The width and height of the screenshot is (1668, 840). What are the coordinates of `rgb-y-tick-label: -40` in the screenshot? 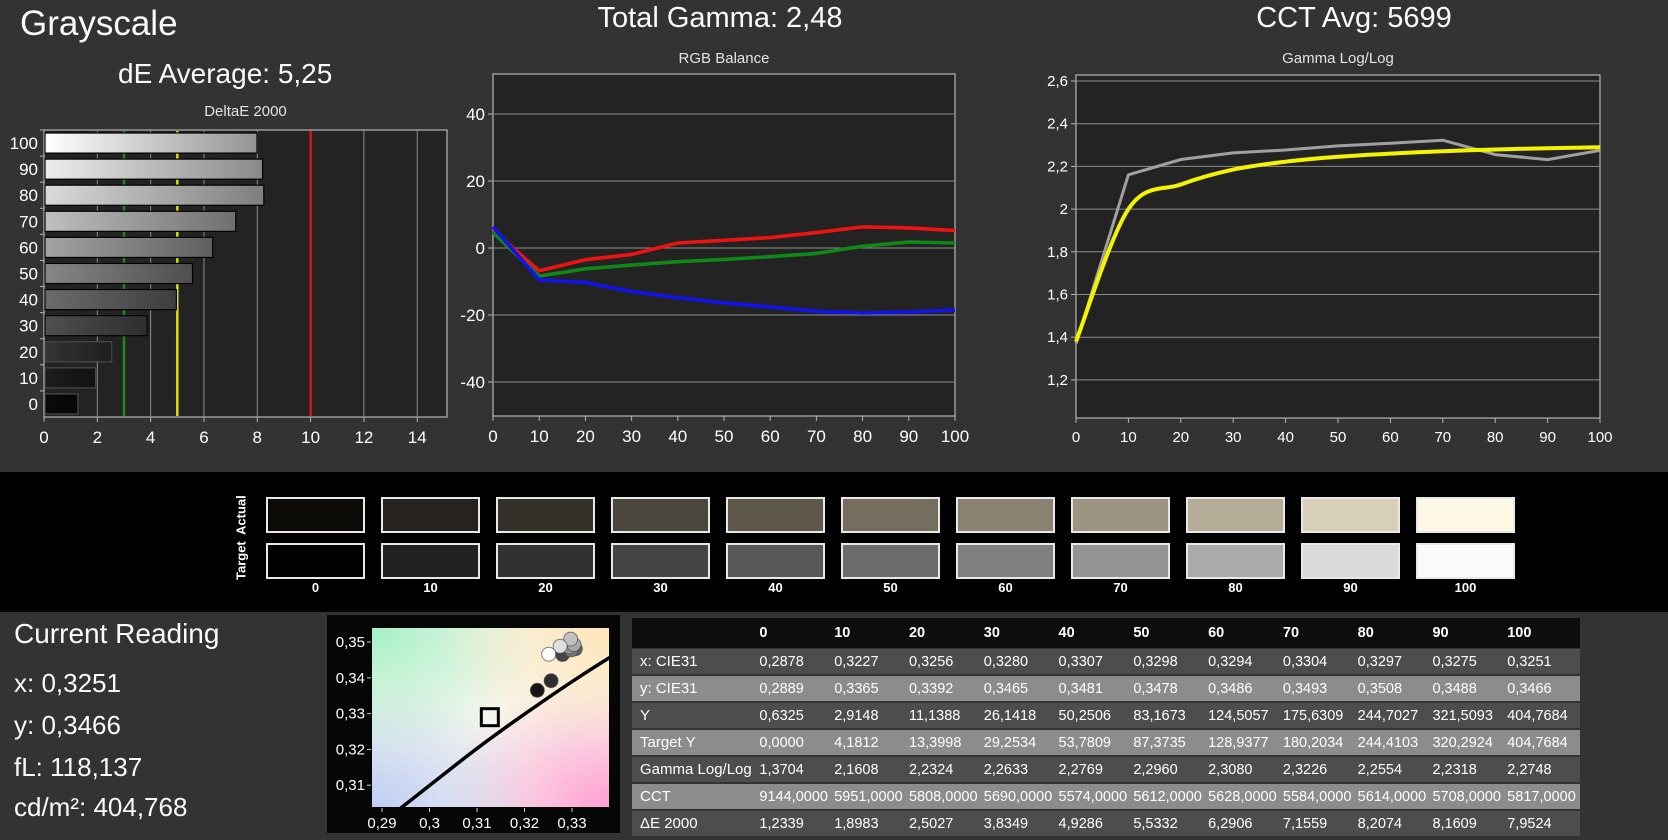 It's located at (472, 382).